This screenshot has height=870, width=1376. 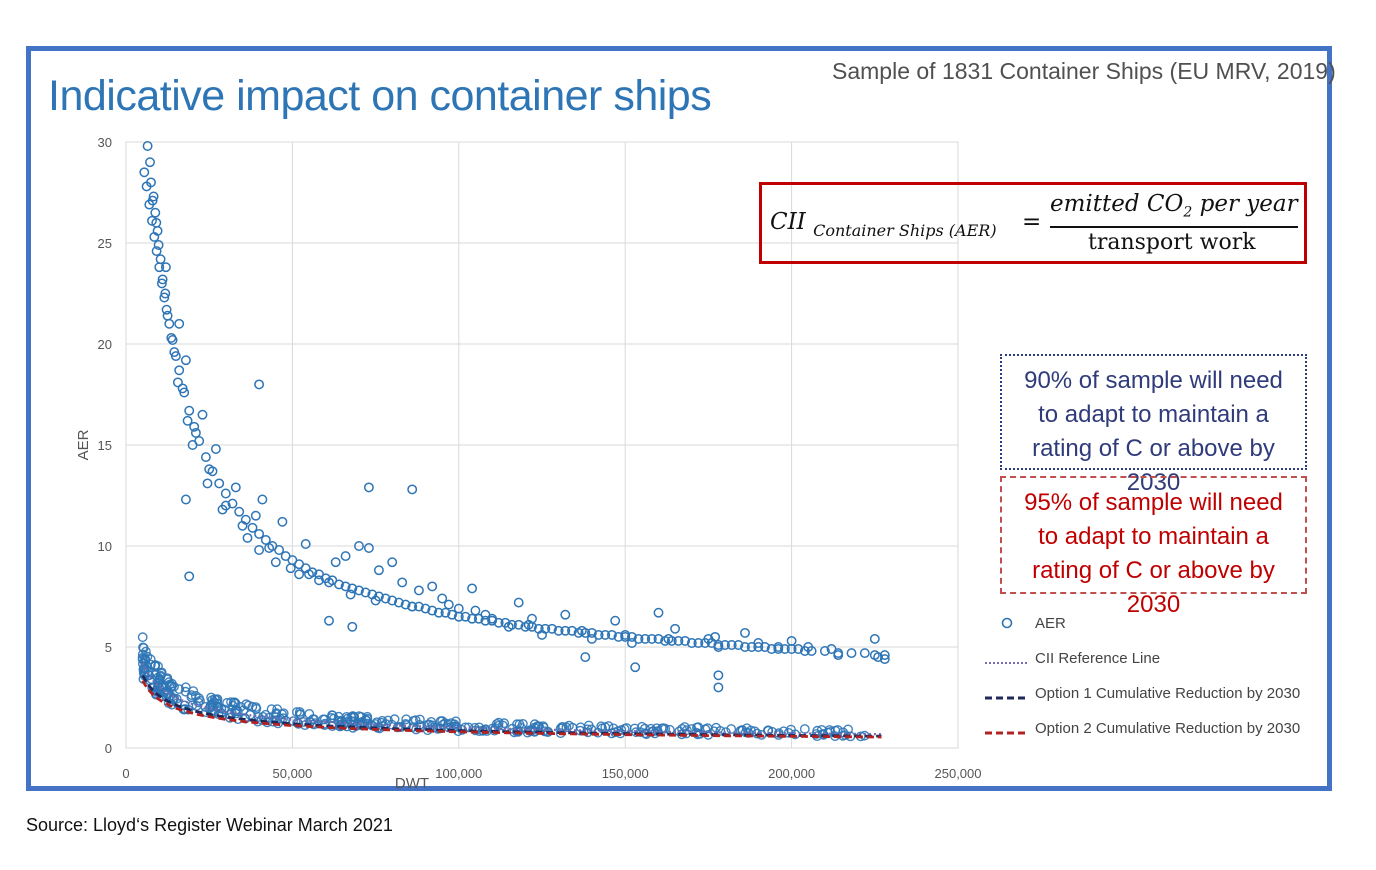 What do you see at coordinates (380, 96) in the screenshot?
I see `page-title: Indicative impact on container ships` at bounding box center [380, 96].